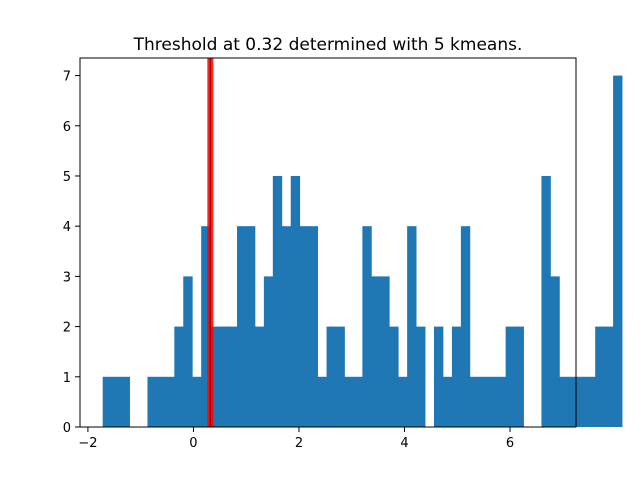 The image size is (640, 484). I want to click on x-tick-label: 0, so click(193, 443).